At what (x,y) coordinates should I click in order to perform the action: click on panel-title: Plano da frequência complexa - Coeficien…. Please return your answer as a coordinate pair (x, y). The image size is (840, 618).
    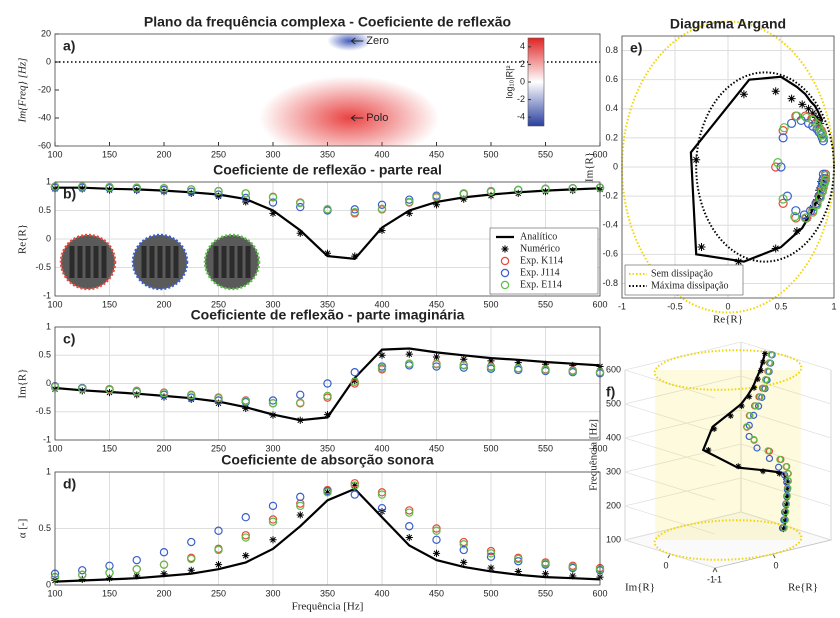
    Looking at the image, I should click on (327, 22).